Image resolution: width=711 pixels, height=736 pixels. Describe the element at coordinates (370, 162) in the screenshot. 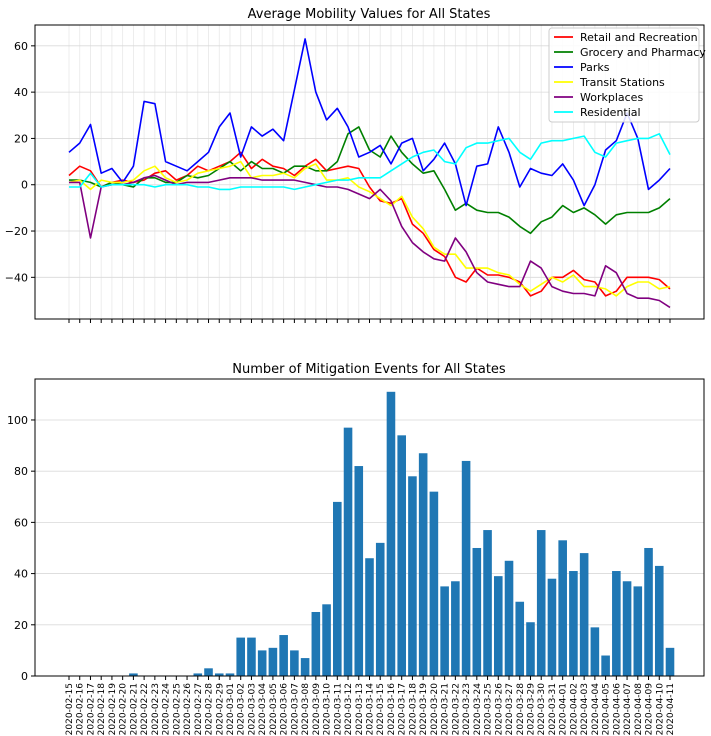

I see `series-line-residential` at that location.